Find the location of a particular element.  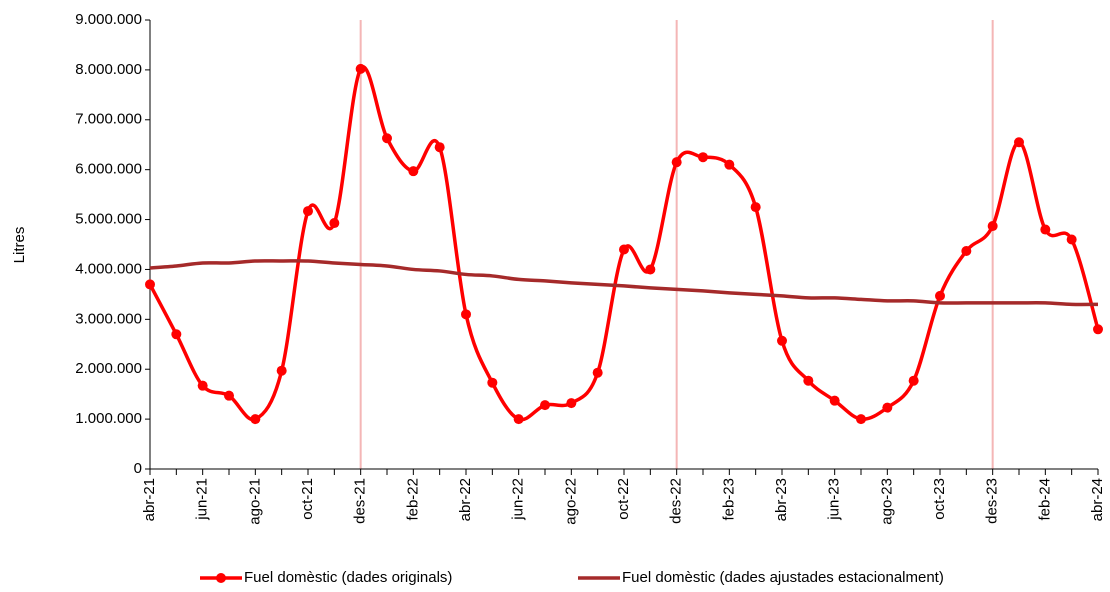

x-tick-label: feb-24 is located at coordinates (1044, 499).